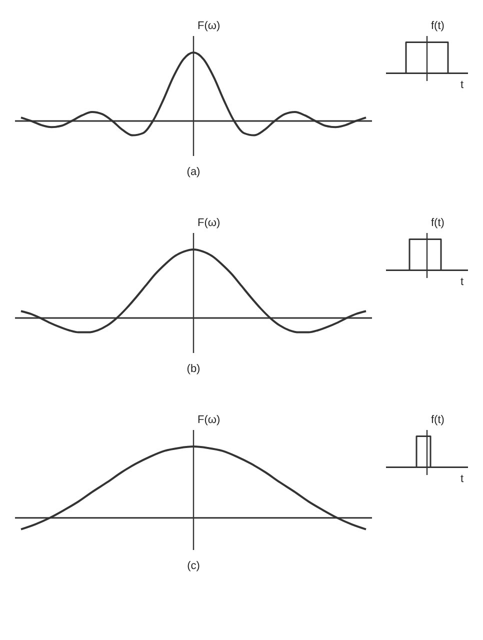  What do you see at coordinates (193, 369) in the screenshot?
I see `text: (b)` at bounding box center [193, 369].